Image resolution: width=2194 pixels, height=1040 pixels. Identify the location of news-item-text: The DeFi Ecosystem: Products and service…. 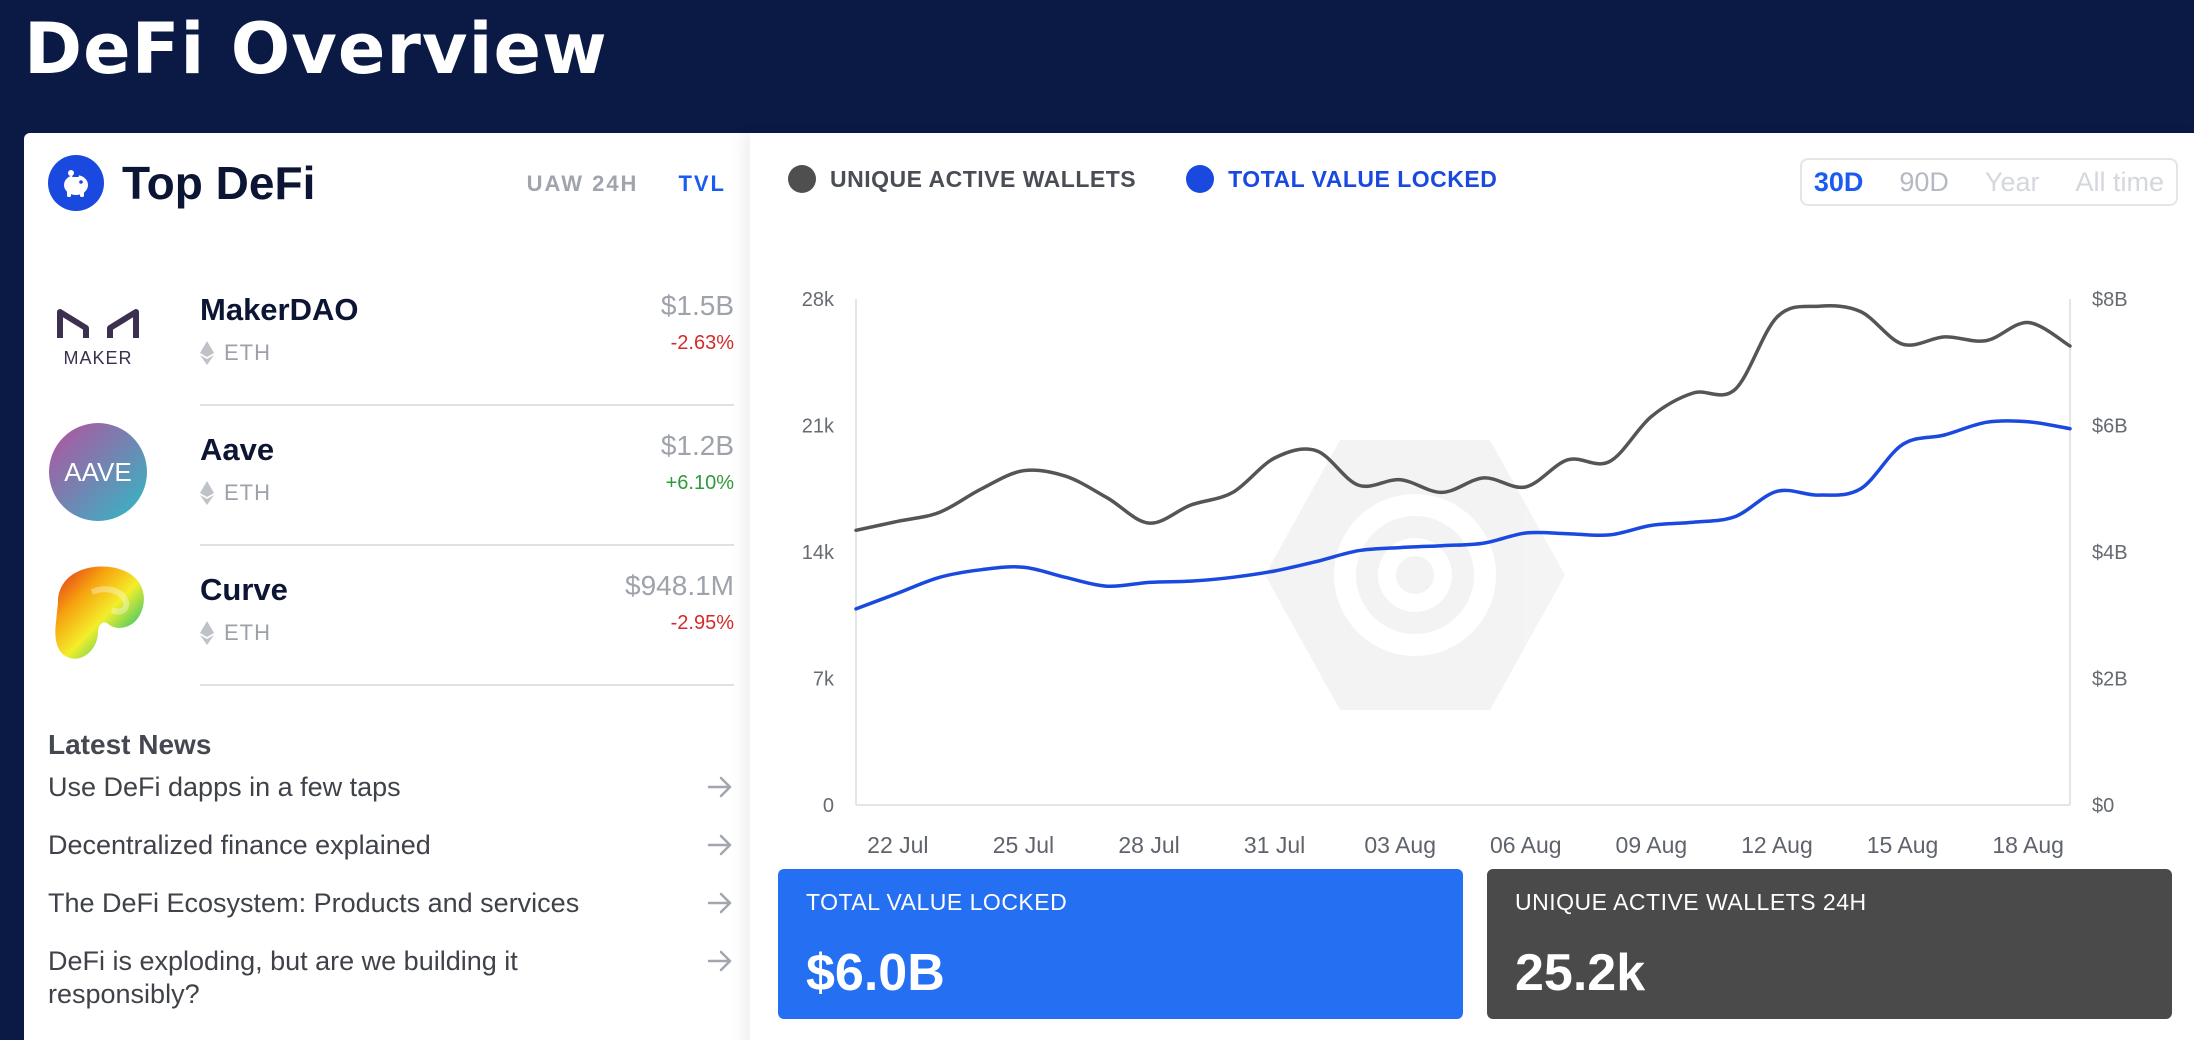
(314, 903).